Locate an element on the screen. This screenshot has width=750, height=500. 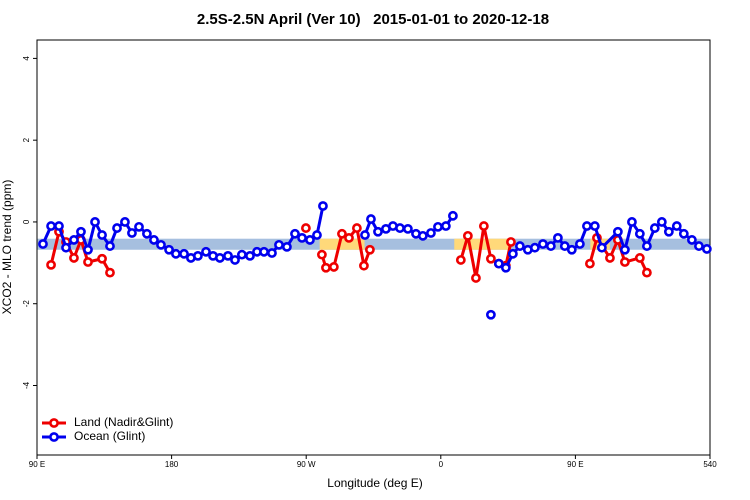
y-tick-label: -2 is located at coordinates (26, 304).